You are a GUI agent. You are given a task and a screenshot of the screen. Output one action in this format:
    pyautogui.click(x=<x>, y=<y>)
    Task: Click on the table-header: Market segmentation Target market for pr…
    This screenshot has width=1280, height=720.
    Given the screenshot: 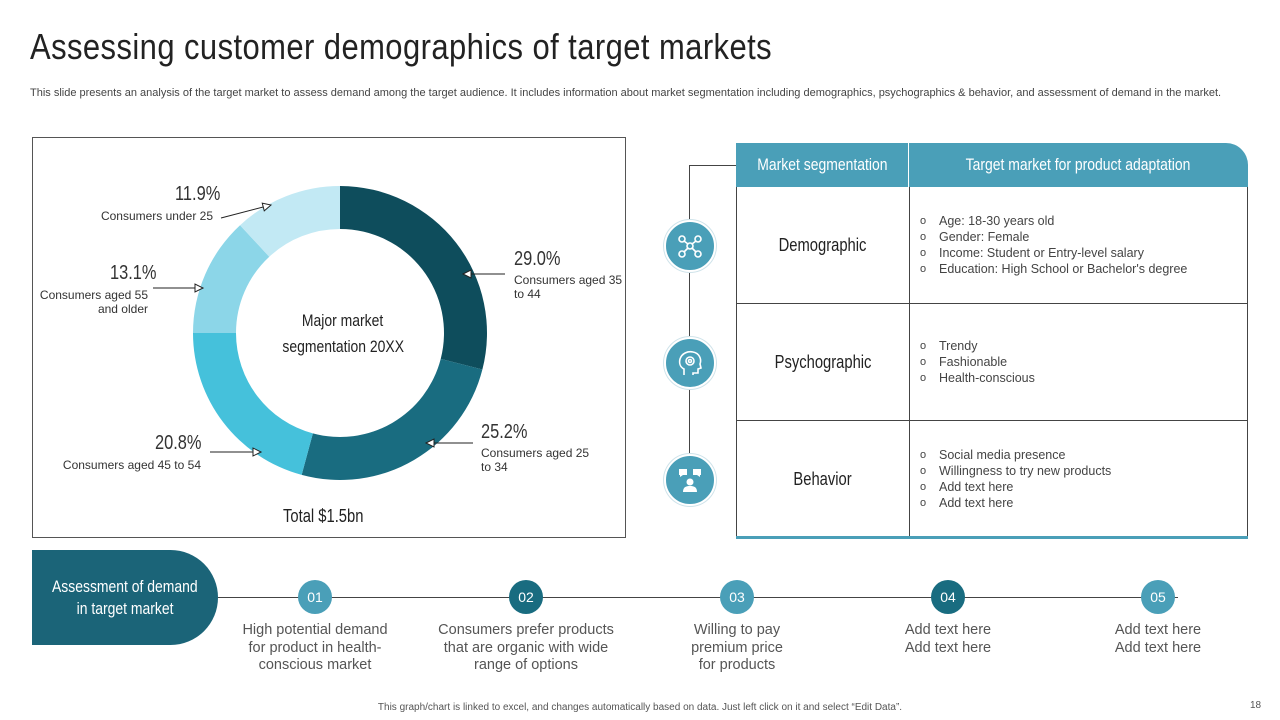 What is the action you would take?
    pyautogui.click(x=992, y=165)
    